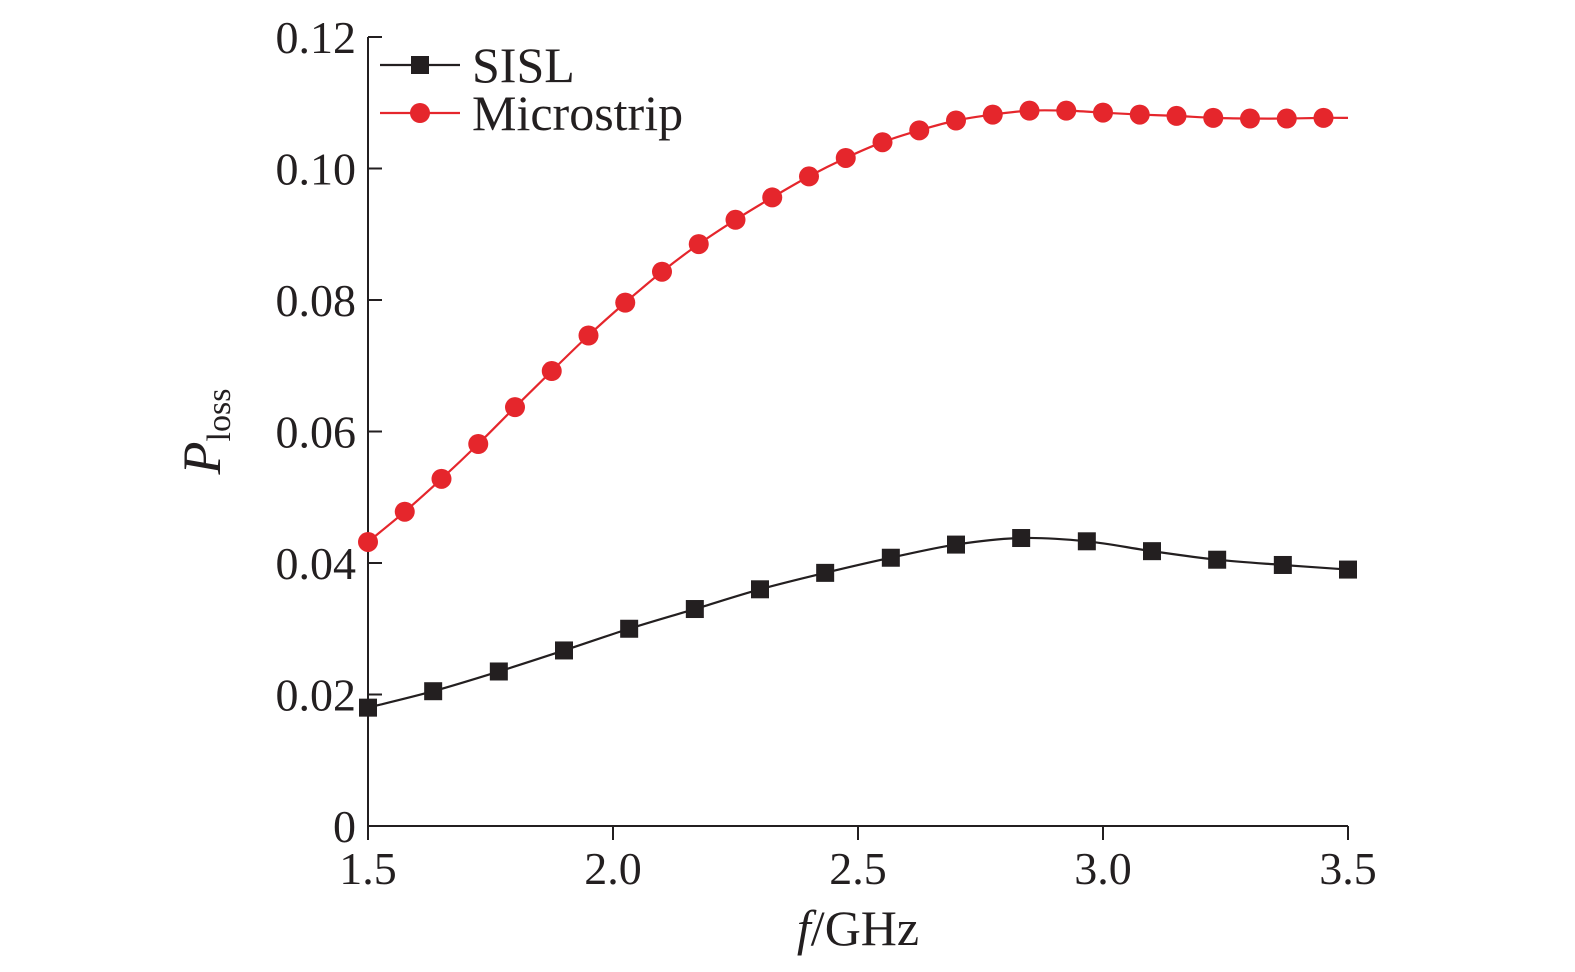  What do you see at coordinates (219, 415) in the screenshot?
I see `y-axis-title-subscript: loss` at bounding box center [219, 415].